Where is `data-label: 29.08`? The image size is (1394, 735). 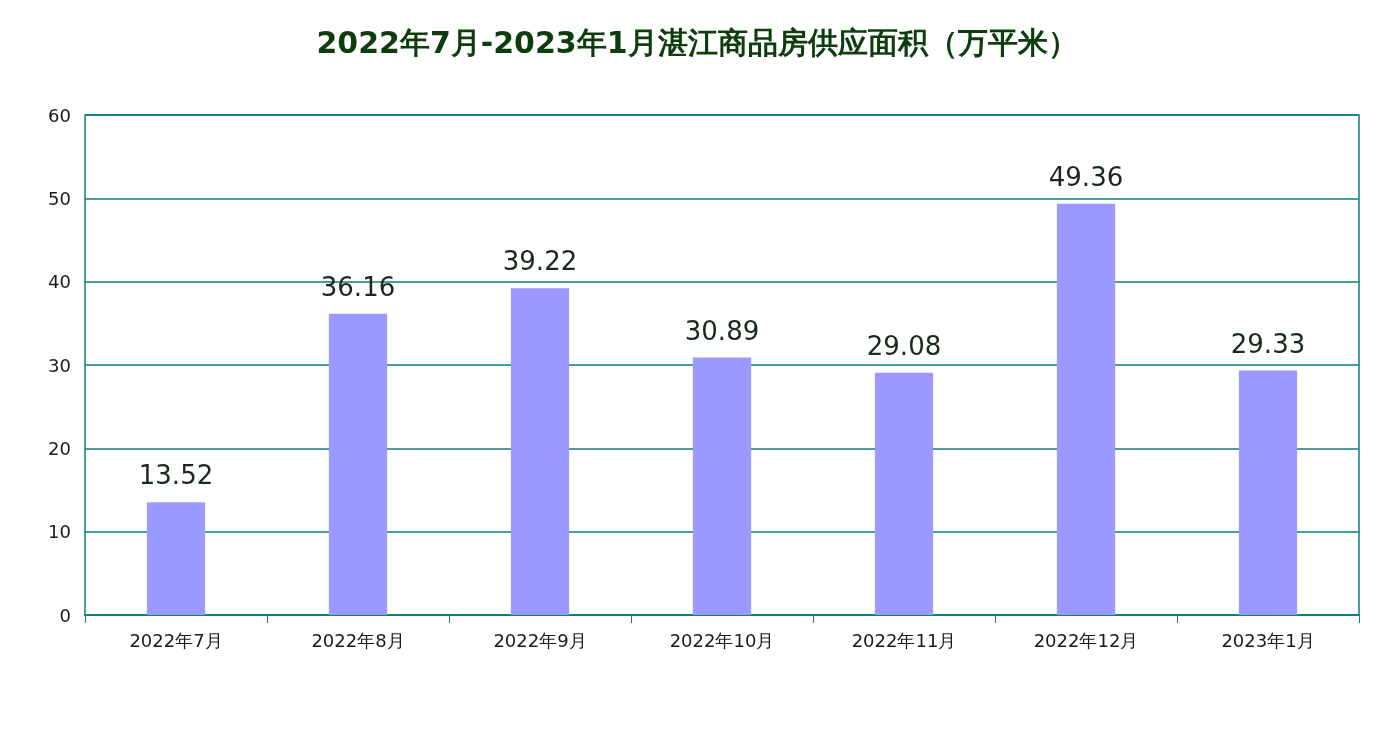
data-label: 29.08 is located at coordinates (904, 345).